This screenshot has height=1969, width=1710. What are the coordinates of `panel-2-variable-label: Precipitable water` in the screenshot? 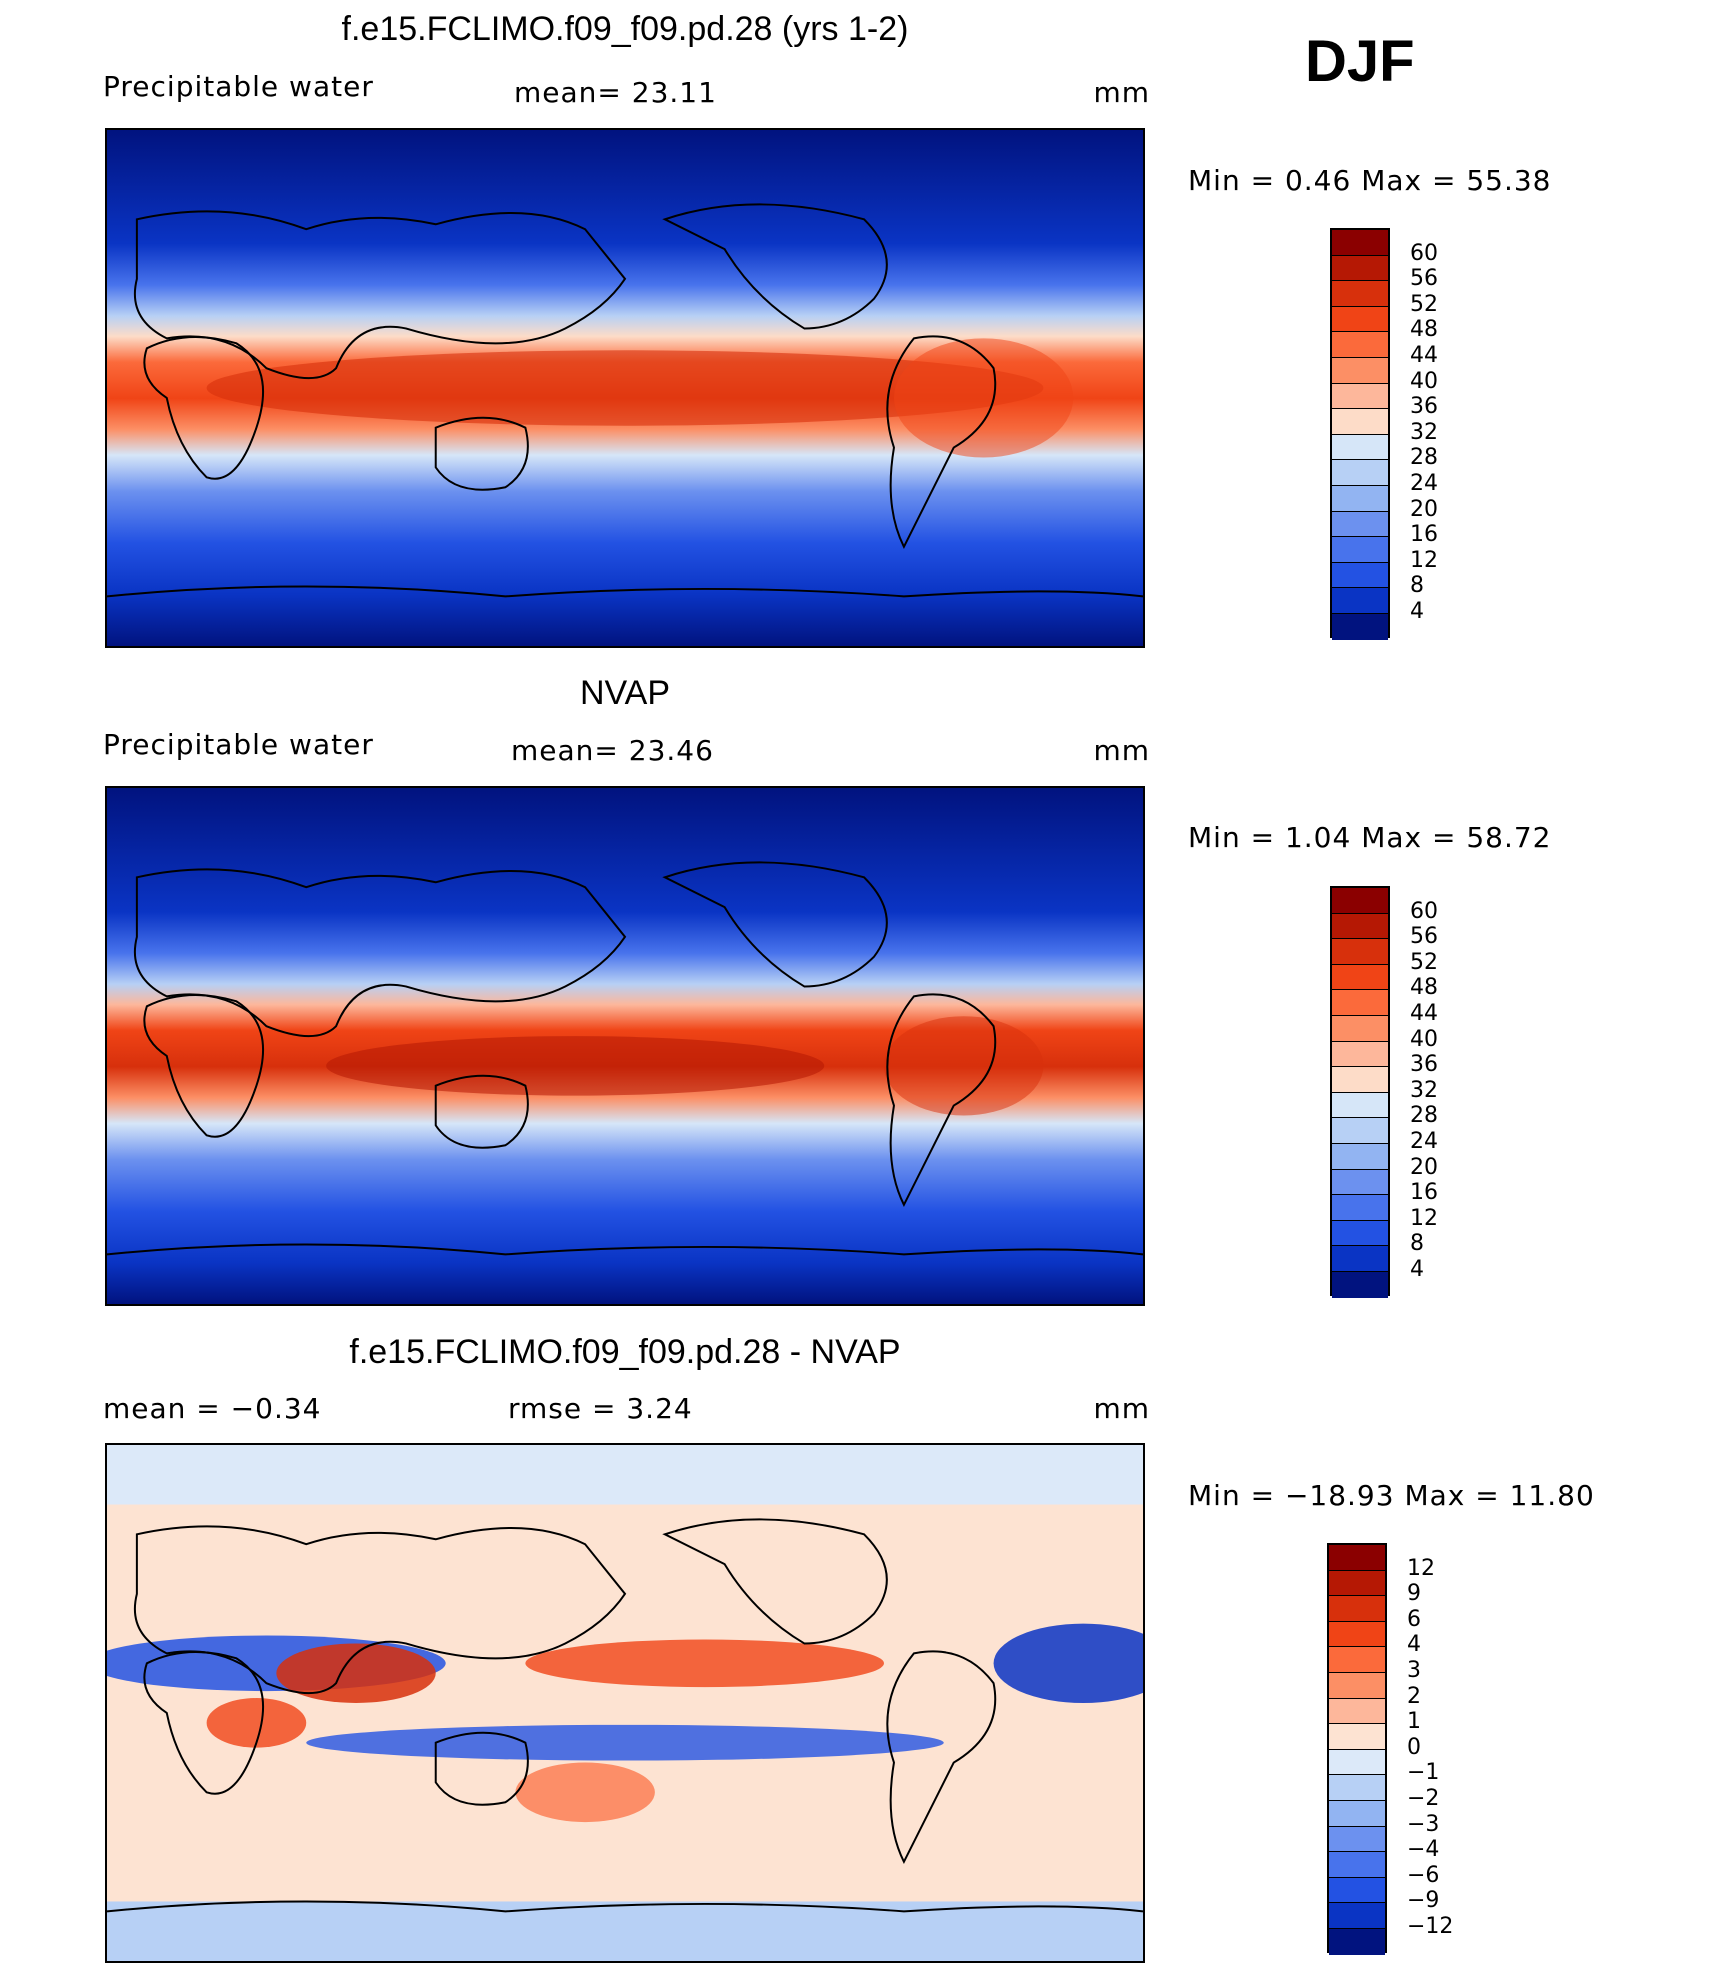 It's located at (238, 744).